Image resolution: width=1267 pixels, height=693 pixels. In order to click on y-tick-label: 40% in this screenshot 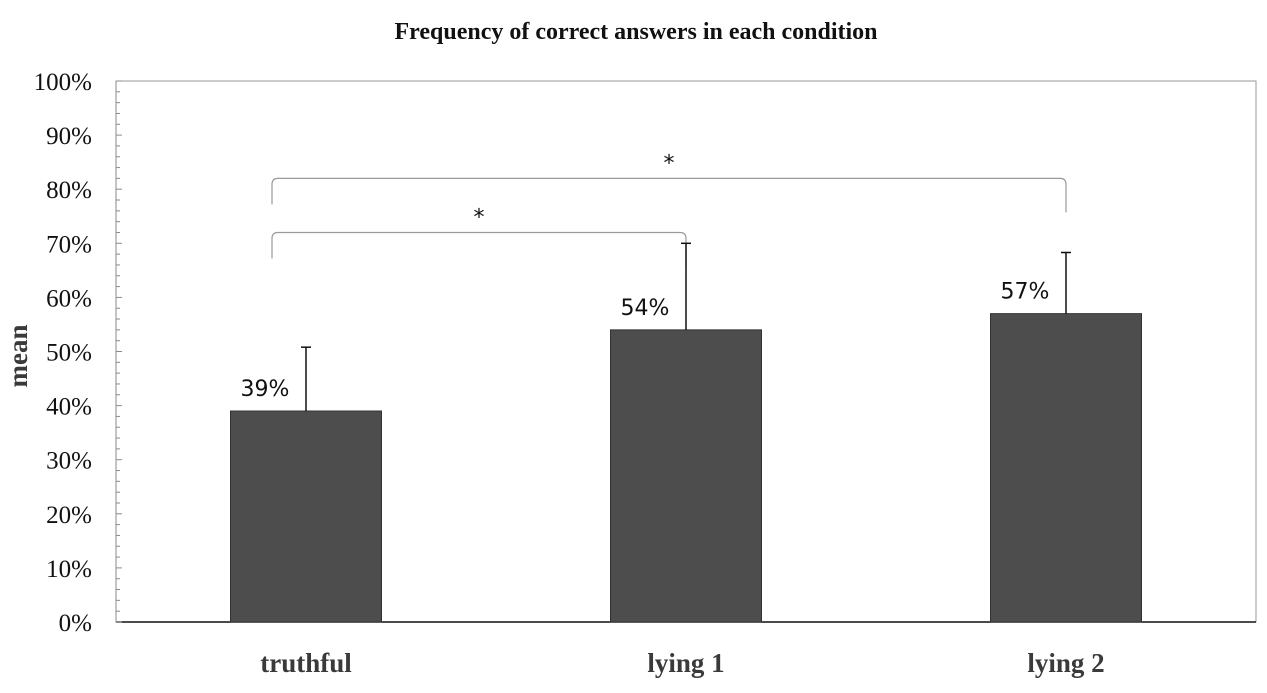, I will do `click(69, 407)`.